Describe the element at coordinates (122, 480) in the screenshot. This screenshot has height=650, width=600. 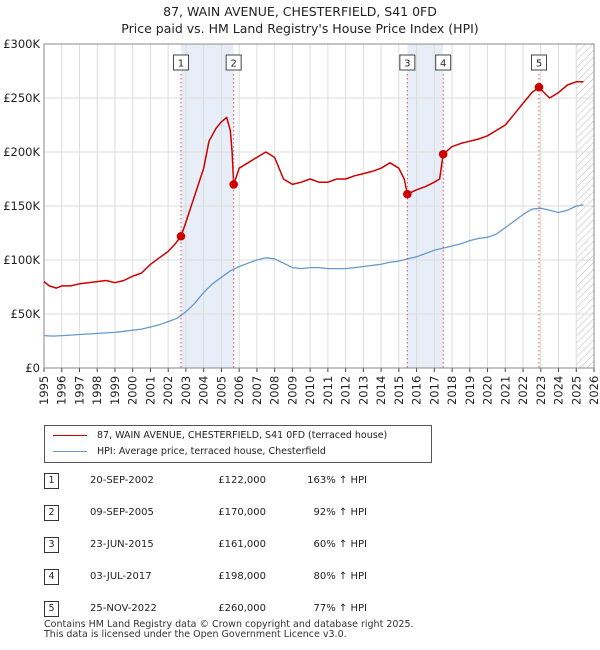
I see `sale-date: 20-SEP-2002` at that location.